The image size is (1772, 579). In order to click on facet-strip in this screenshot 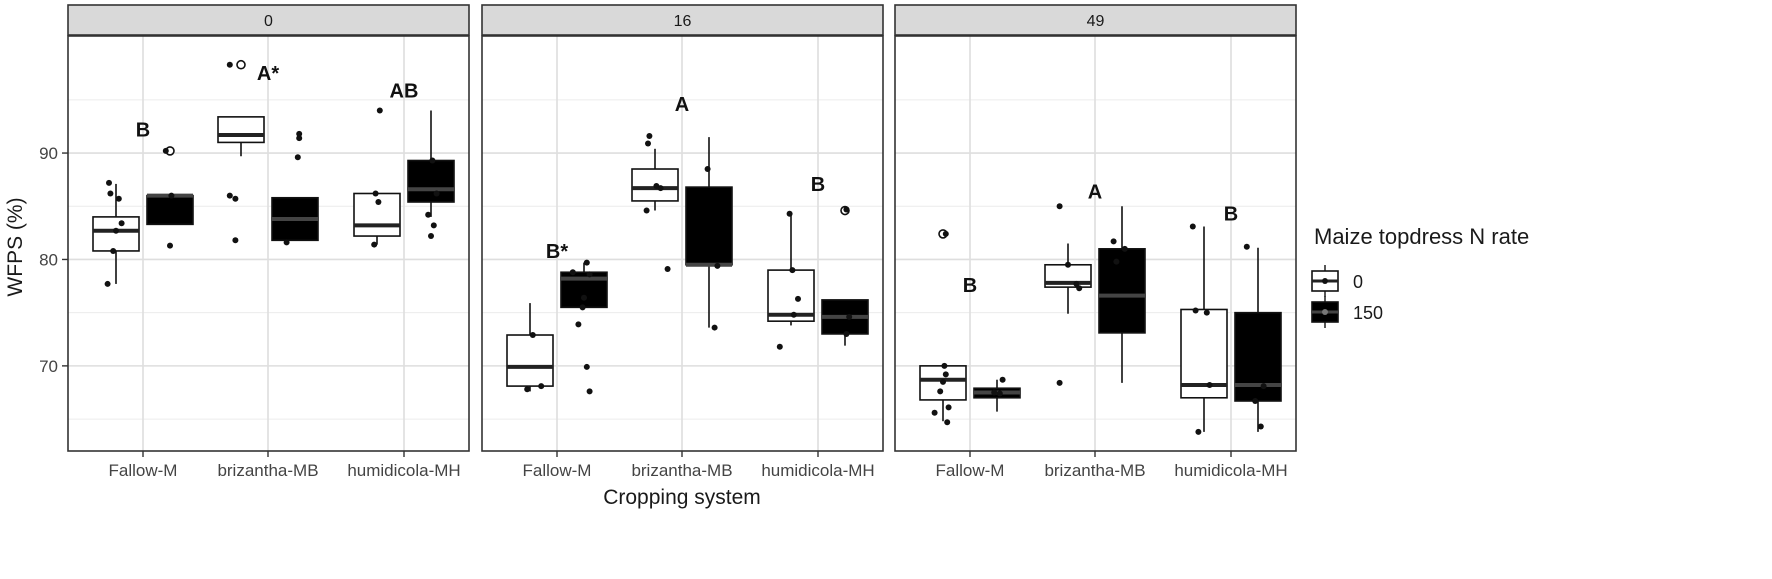, I will do `click(268, 20)`.